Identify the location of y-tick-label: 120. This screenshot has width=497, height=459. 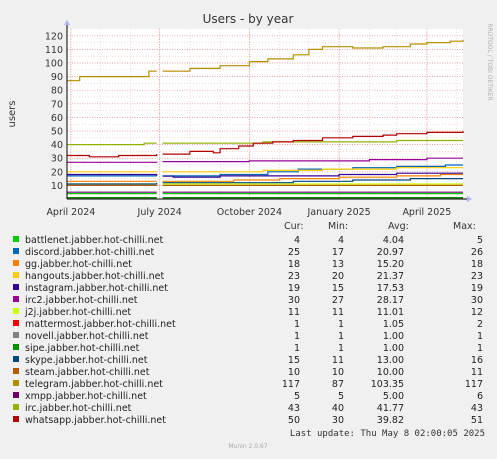
(54, 36).